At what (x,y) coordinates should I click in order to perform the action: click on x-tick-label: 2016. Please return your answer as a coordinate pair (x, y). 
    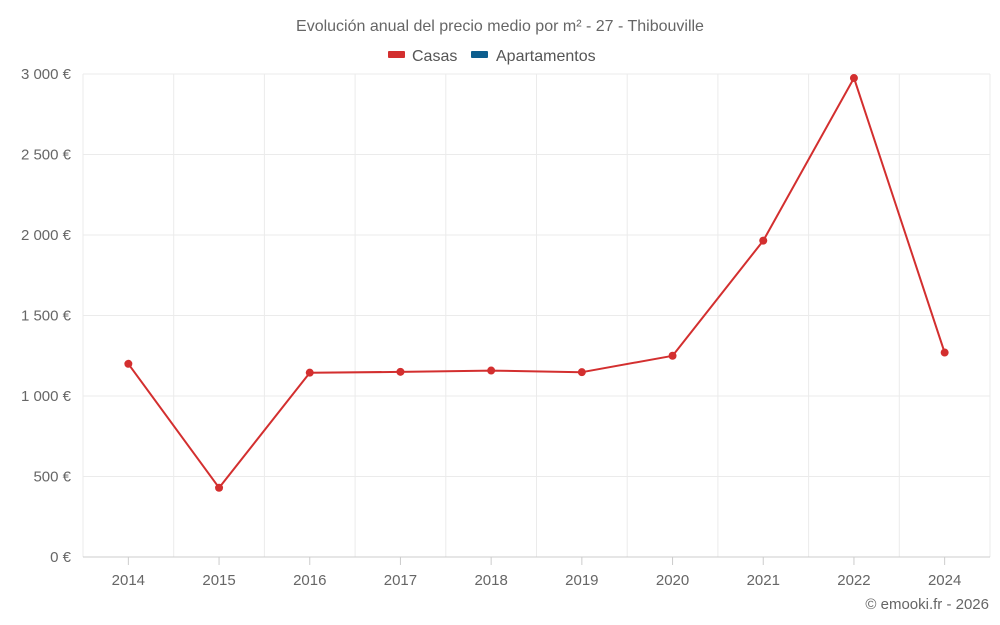
    Looking at the image, I should click on (309, 580).